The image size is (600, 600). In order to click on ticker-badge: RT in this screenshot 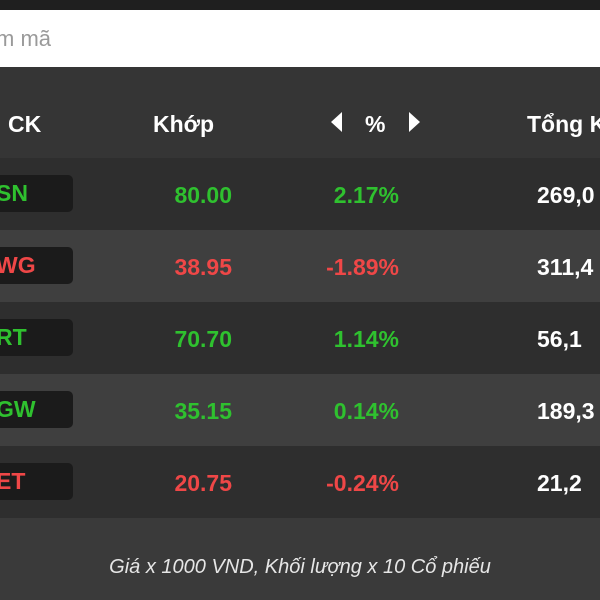, I will do `click(36, 337)`.